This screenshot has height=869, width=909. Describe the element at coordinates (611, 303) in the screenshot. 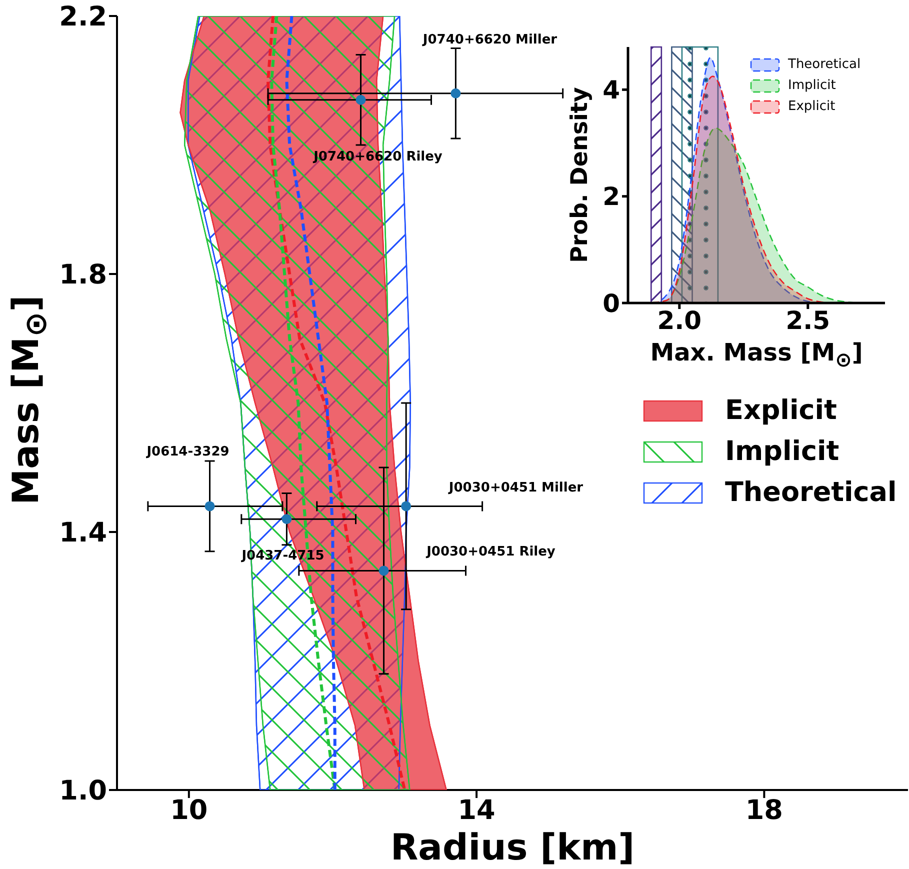

I see `y-tick-label: 0` at that location.